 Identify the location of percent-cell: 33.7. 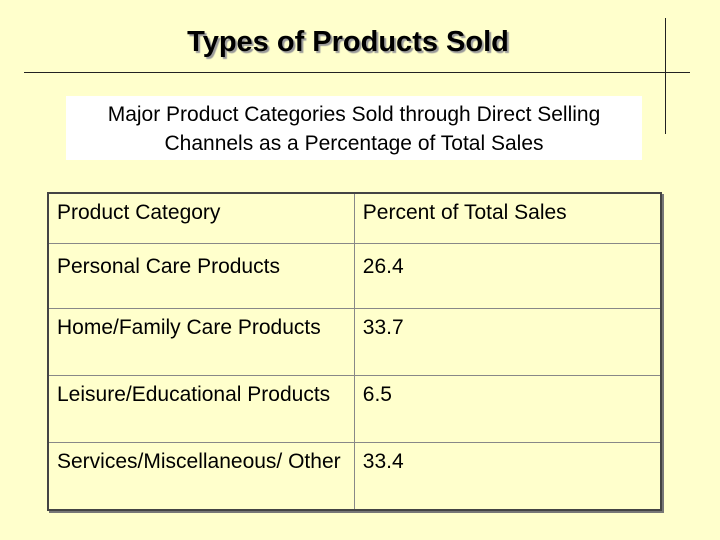
(507, 342).